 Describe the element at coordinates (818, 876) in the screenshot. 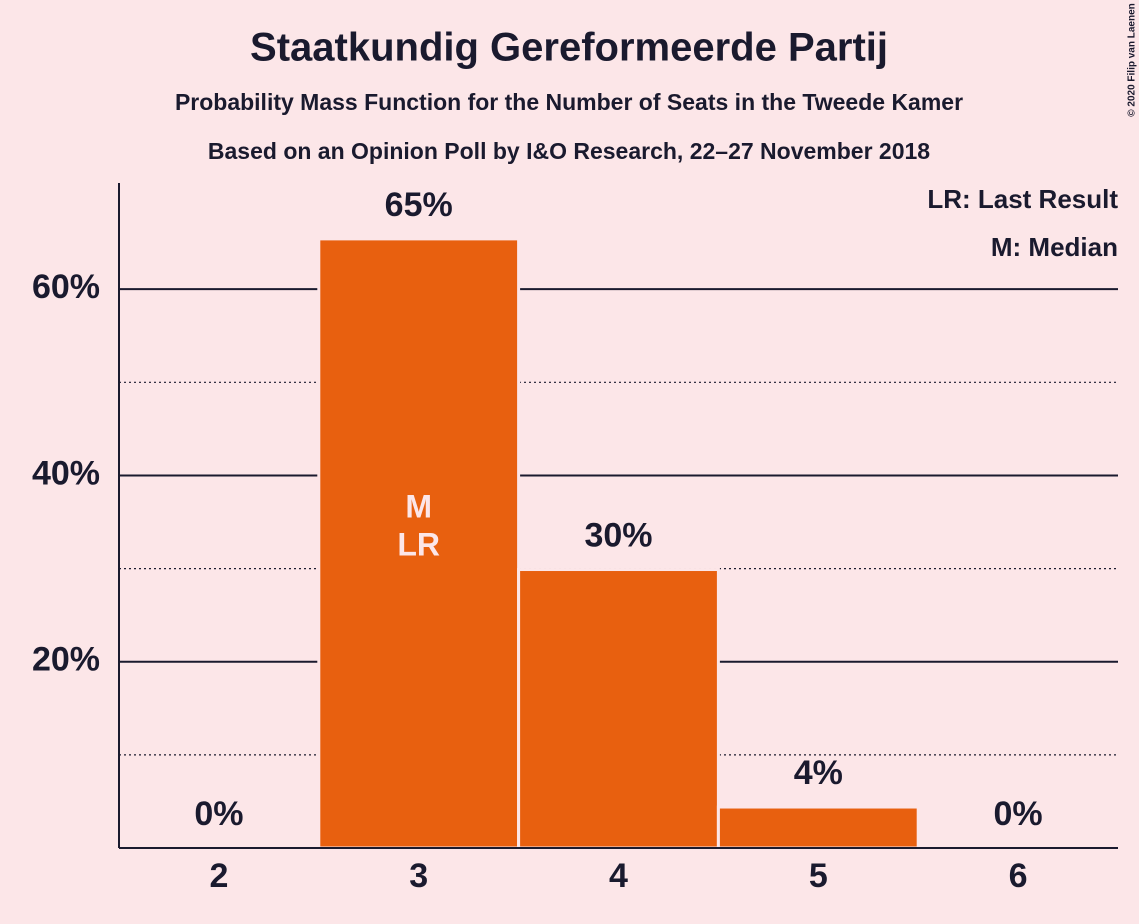

I see `x-tick-label: 5` at that location.